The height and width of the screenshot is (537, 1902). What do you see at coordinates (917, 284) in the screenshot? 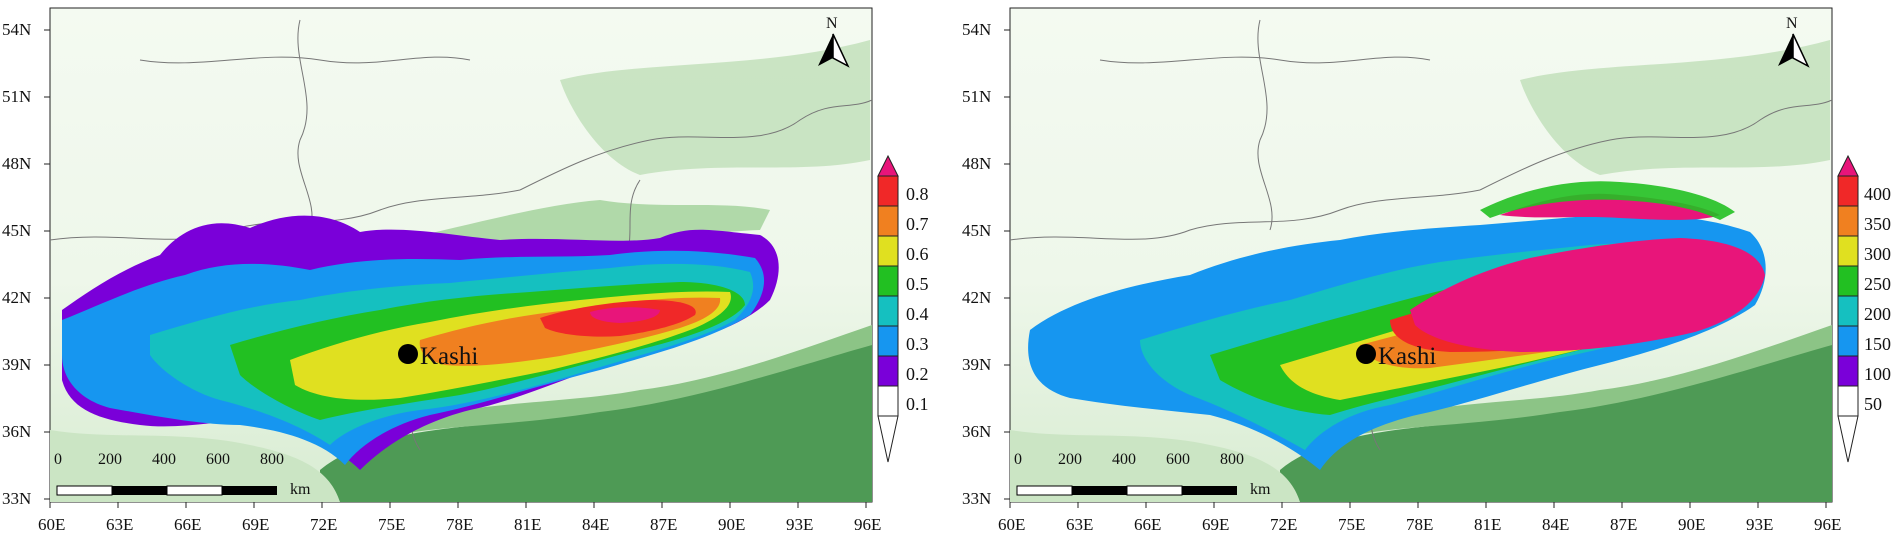
I see `colorbar-label: 0.5` at bounding box center [917, 284].